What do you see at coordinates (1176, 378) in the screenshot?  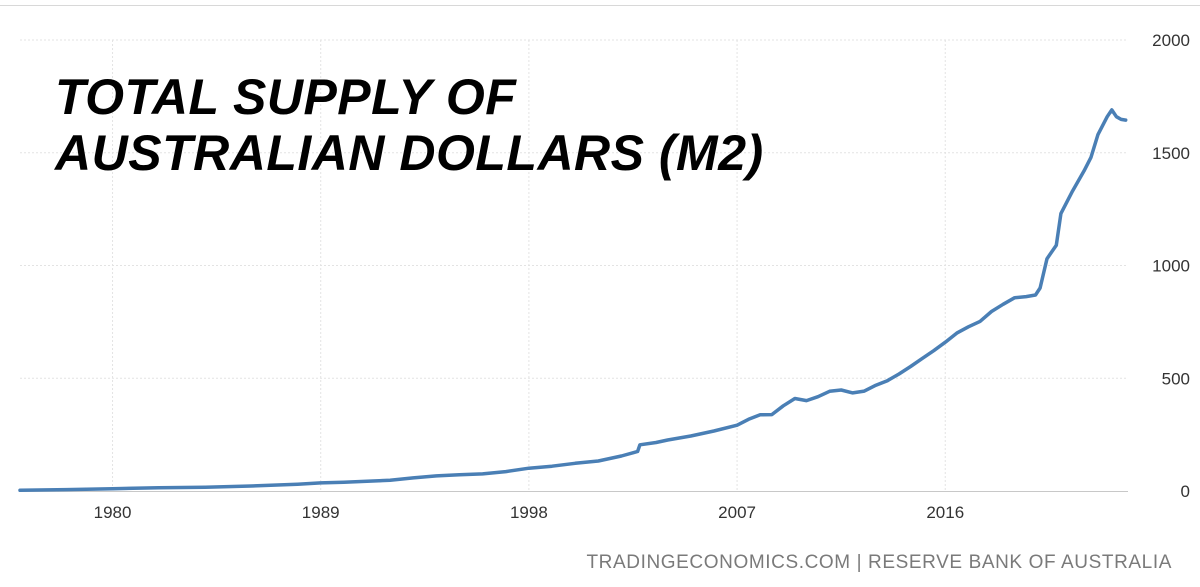 I see `y-tick-label: 500` at bounding box center [1176, 378].